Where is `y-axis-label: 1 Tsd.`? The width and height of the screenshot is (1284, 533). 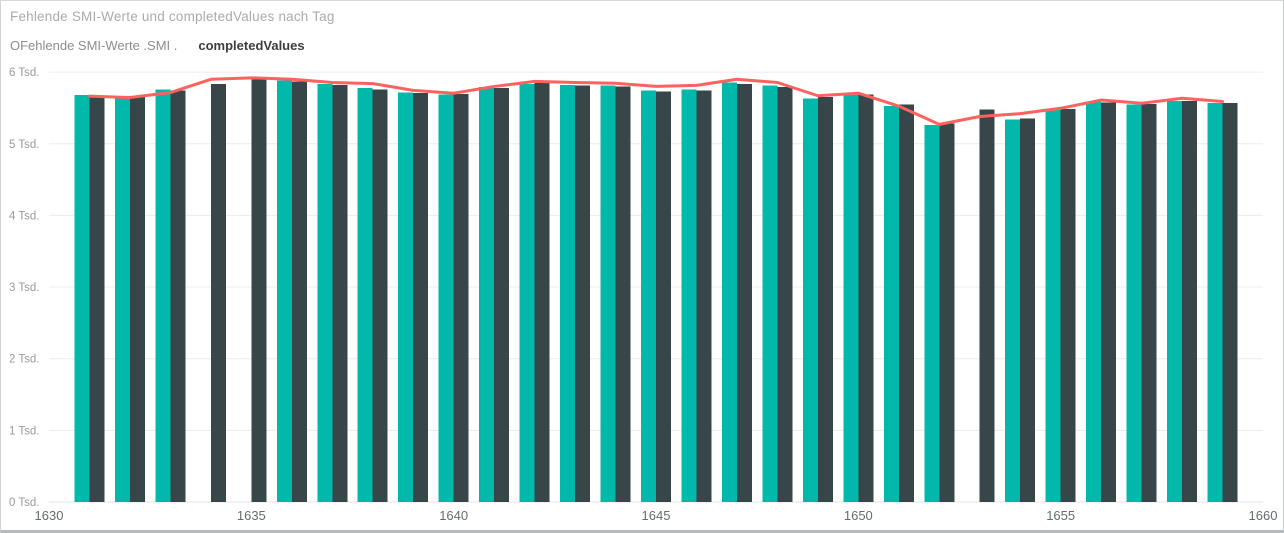
y-axis-label: 1 Tsd. is located at coordinates (24, 431).